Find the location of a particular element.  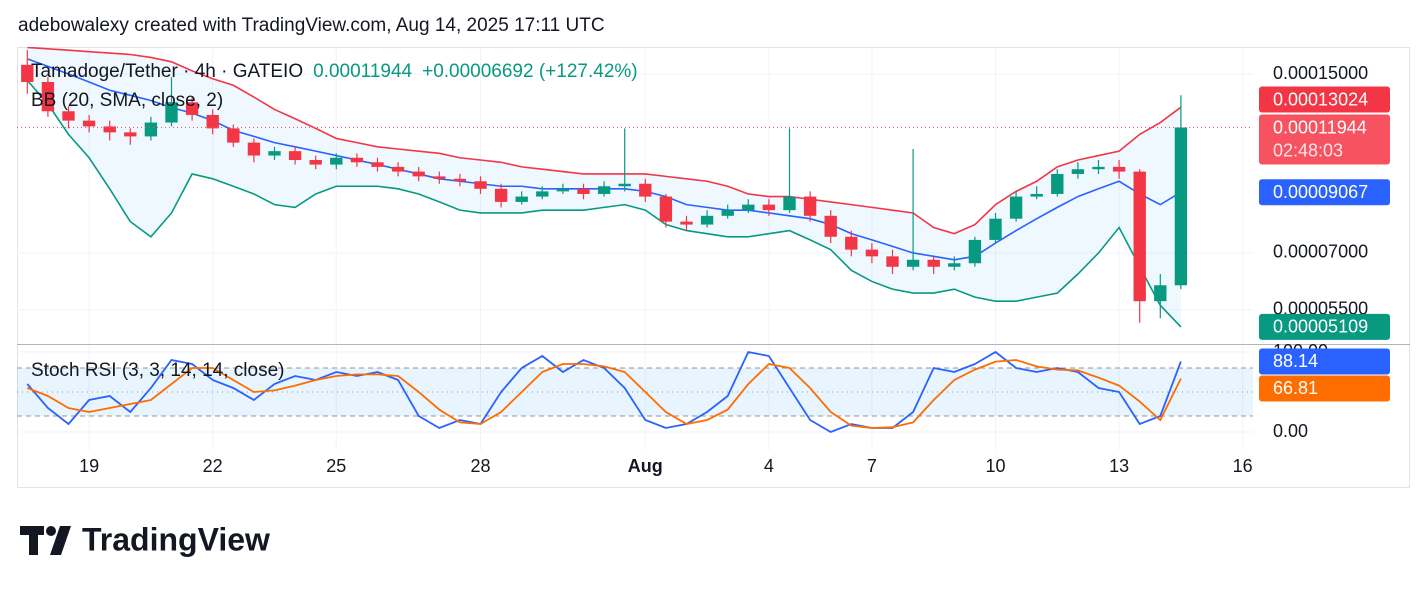

price-badge-label: 0.00011944 is located at coordinates (1320, 127).